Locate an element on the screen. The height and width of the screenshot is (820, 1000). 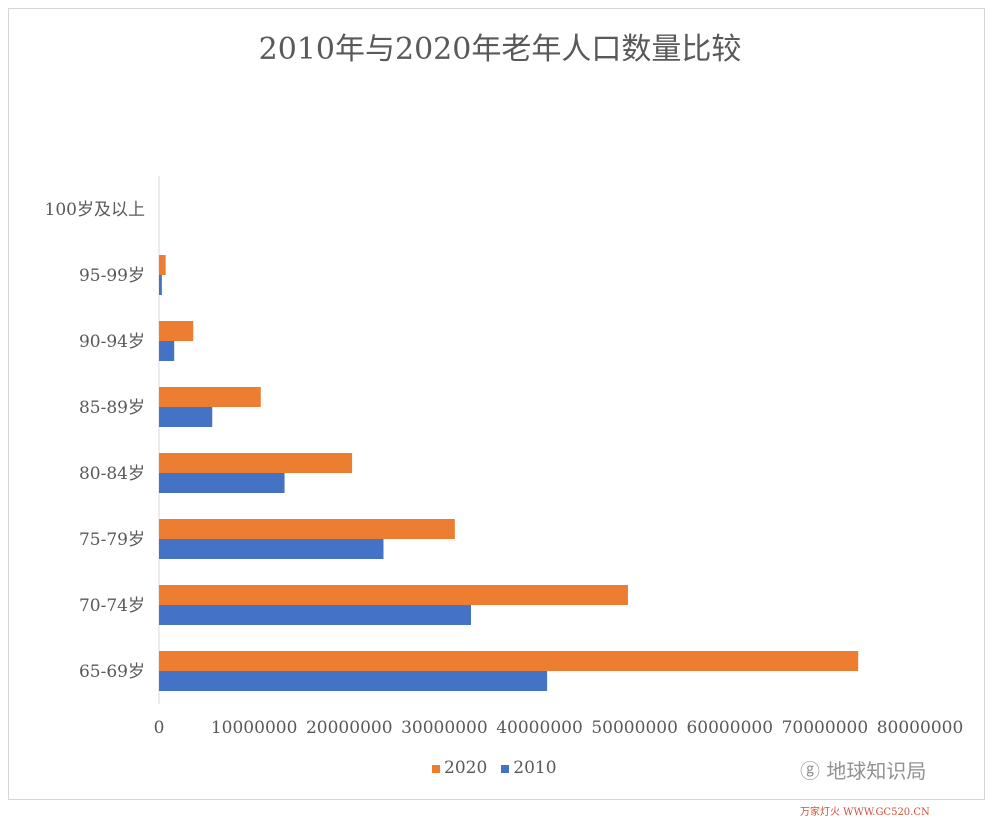
category-label: 85-89岁 is located at coordinates (112, 408).